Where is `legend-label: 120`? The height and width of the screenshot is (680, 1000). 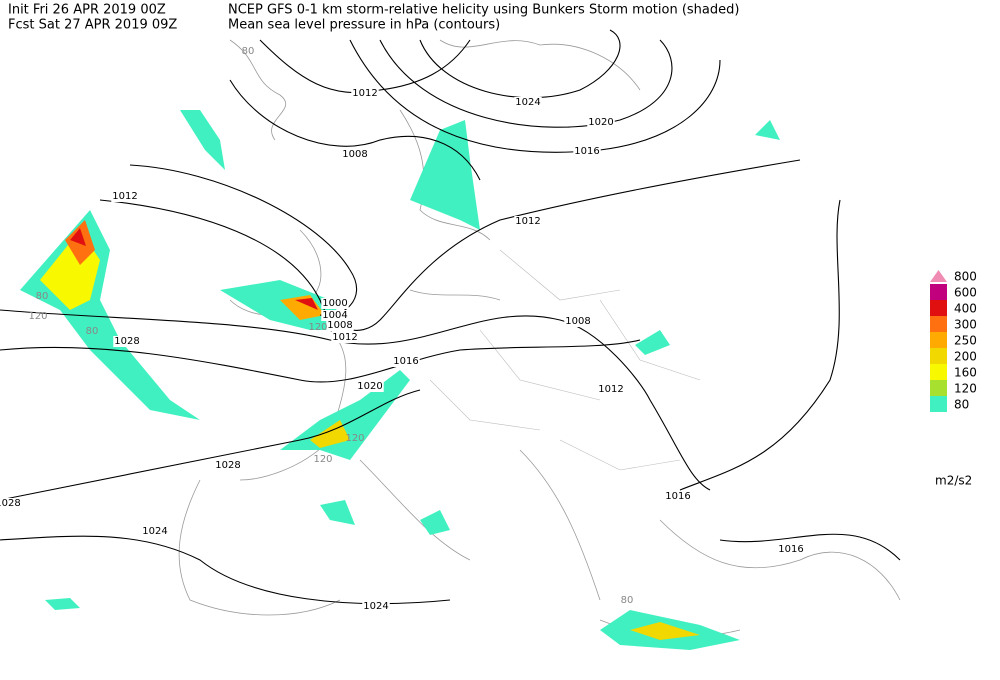
legend-label: 120 is located at coordinates (965, 389).